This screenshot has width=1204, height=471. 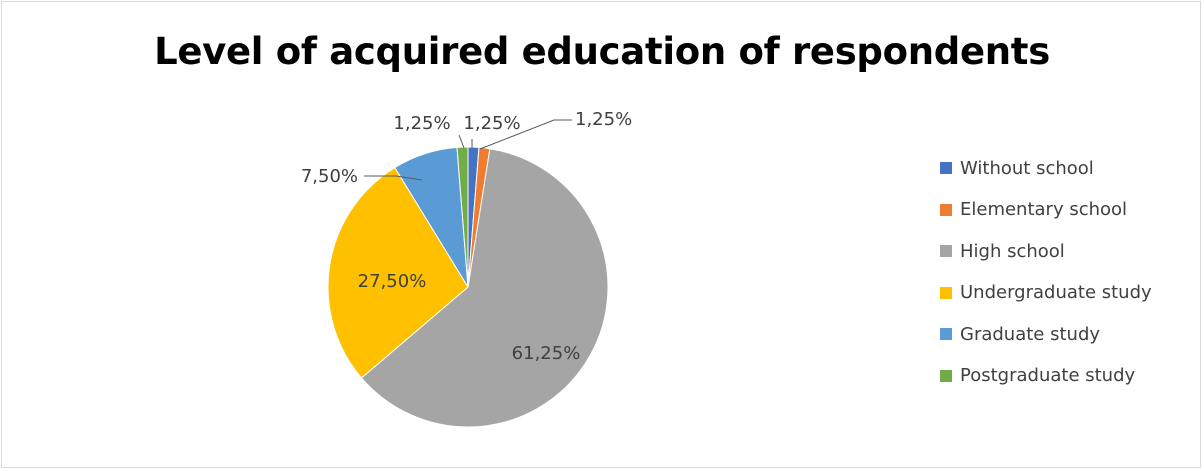 I want to click on leader-lines, so click(x=468, y=150).